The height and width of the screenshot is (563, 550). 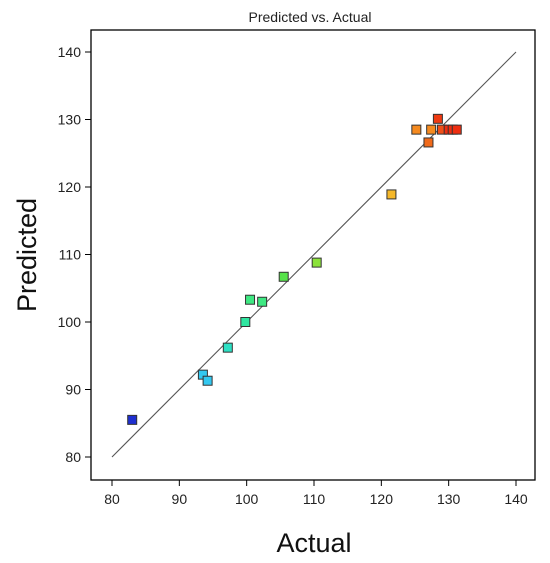 I want to click on x-tick-label: 120, so click(x=382, y=499).